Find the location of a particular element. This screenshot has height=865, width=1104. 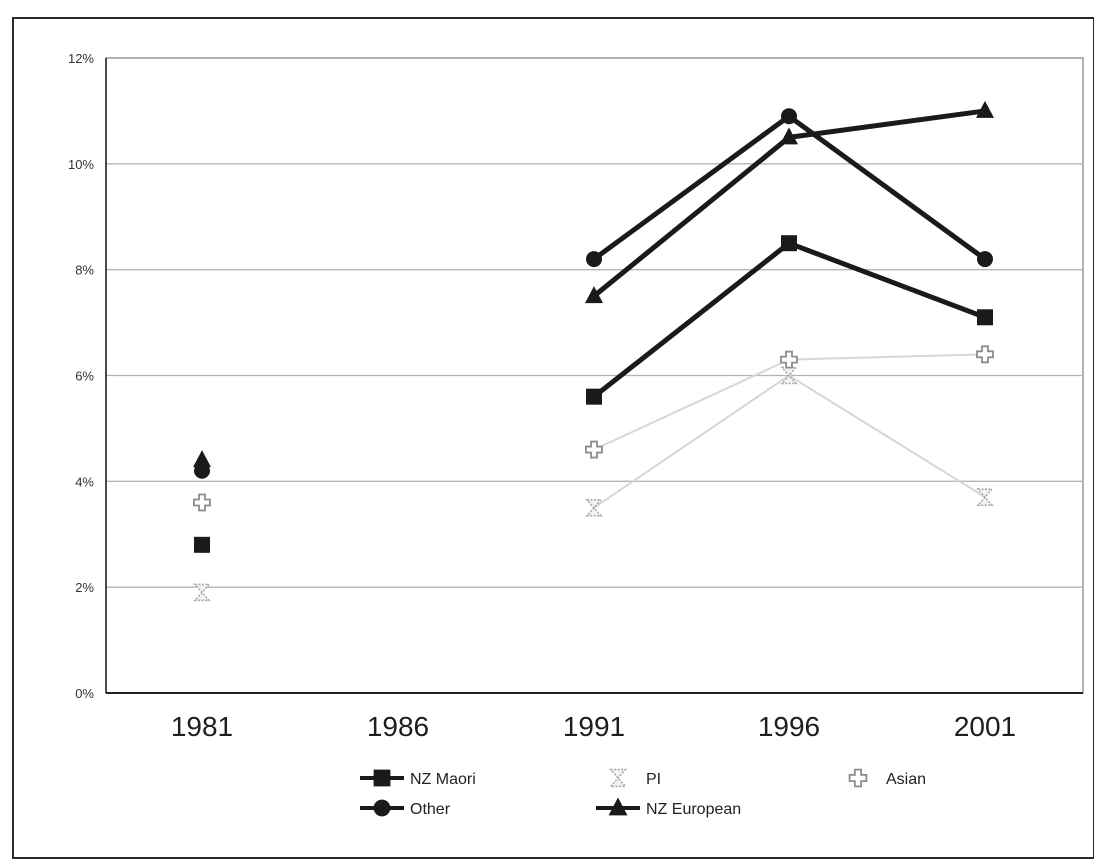

legend-label: Asian is located at coordinates (906, 779).